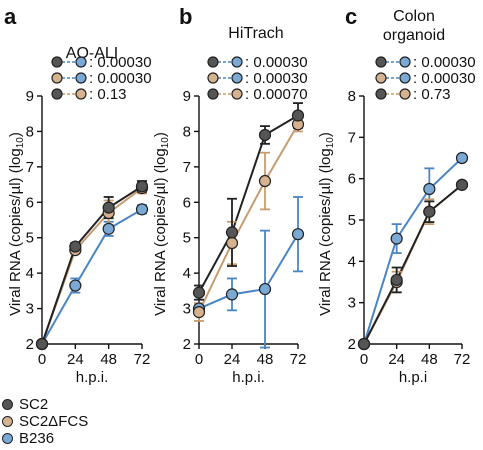 This screenshot has height=450, width=483. Describe the element at coordinates (185, 16) in the screenshot. I see `panel-b-letter: b` at that location.